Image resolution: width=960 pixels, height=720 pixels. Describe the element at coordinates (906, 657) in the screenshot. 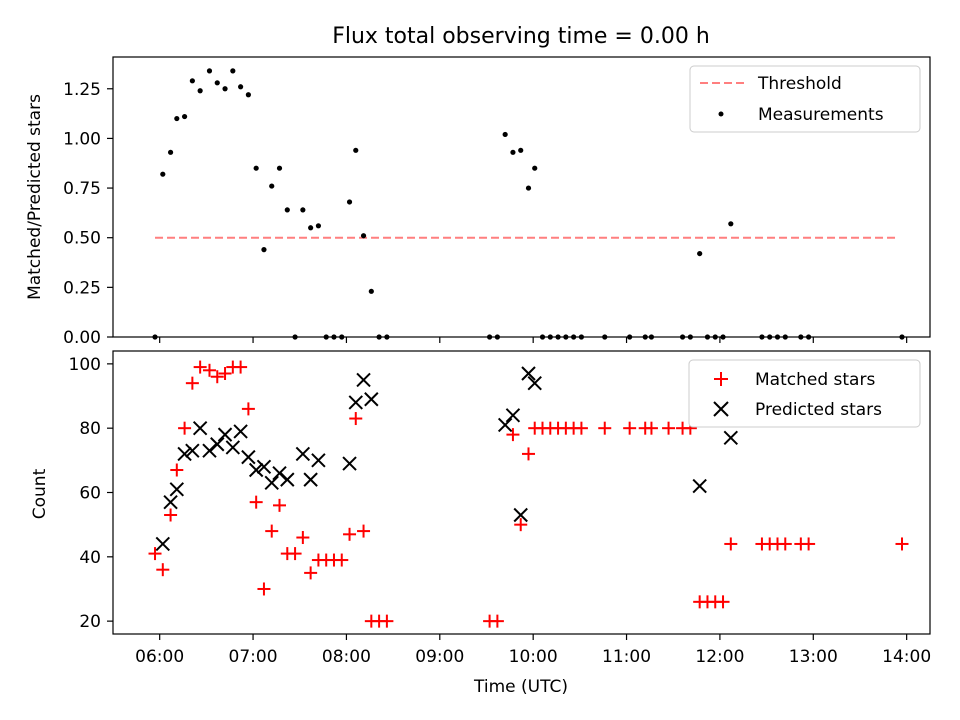

I see `x-tick-label-8: 14:00` at that location.